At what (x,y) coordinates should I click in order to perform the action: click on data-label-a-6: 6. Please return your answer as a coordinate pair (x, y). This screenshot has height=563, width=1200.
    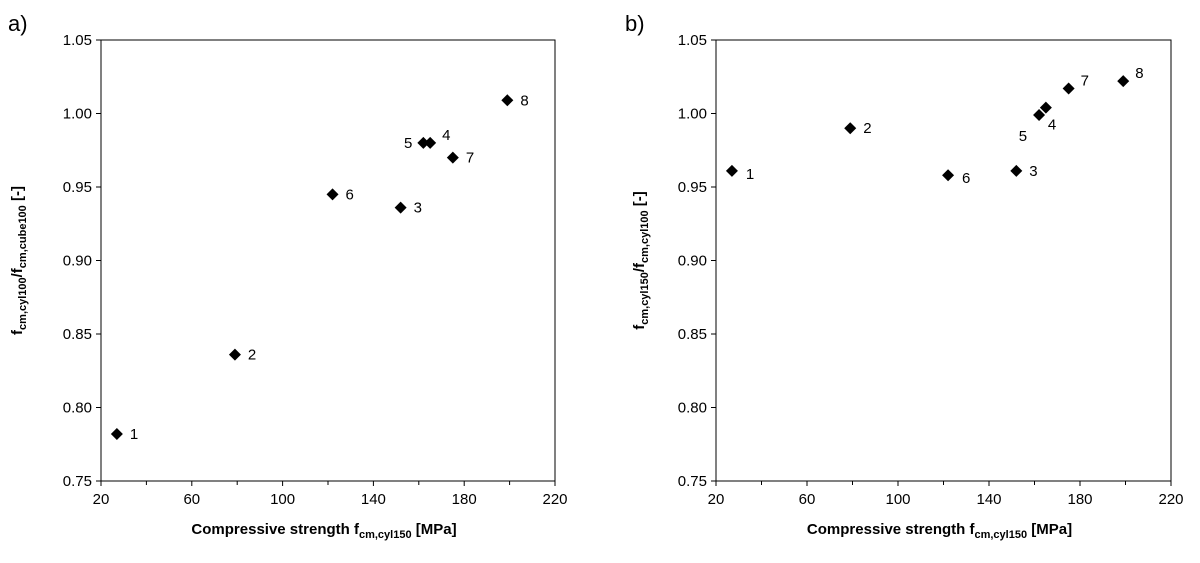
    Looking at the image, I should click on (350, 194).